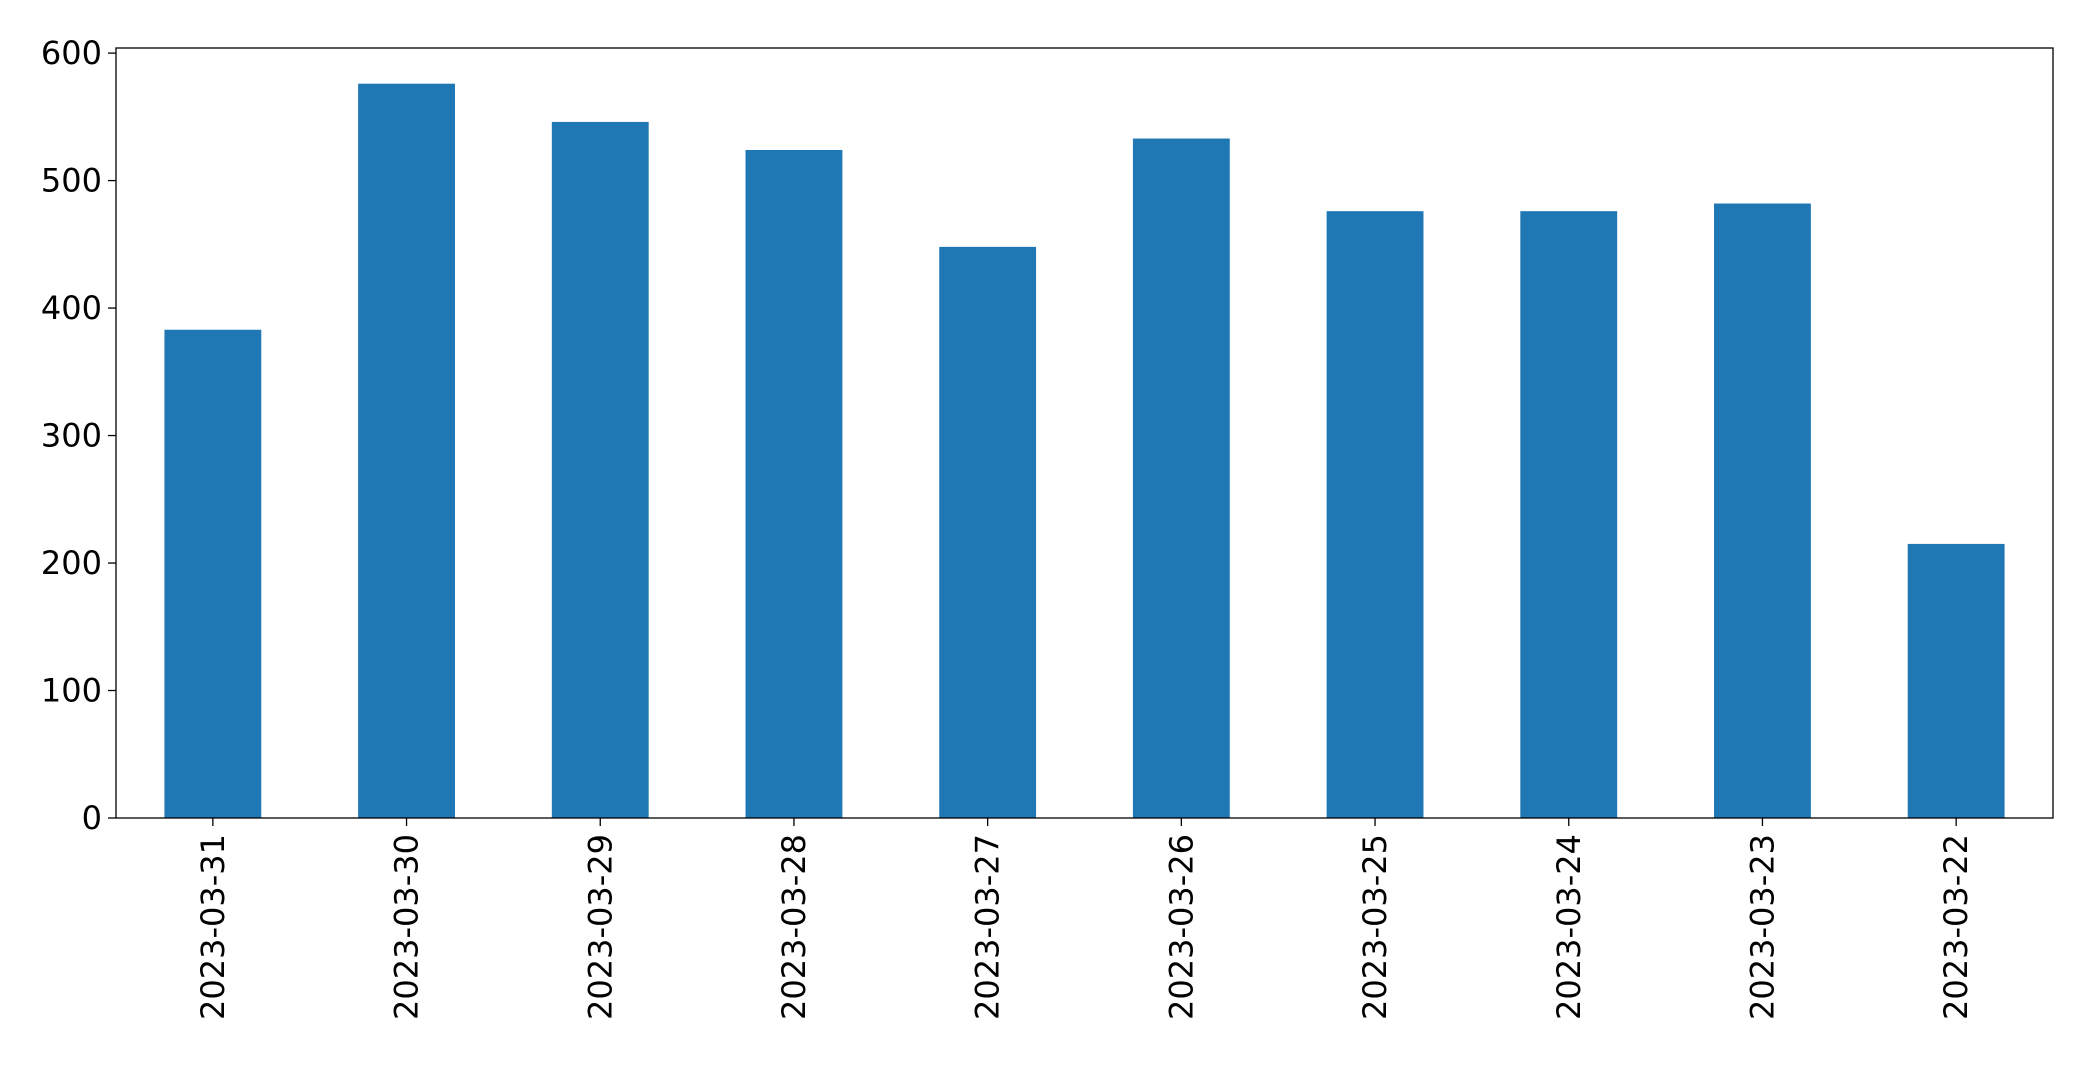  What do you see at coordinates (71, 181) in the screenshot?
I see `y-tick-label: 500` at bounding box center [71, 181].